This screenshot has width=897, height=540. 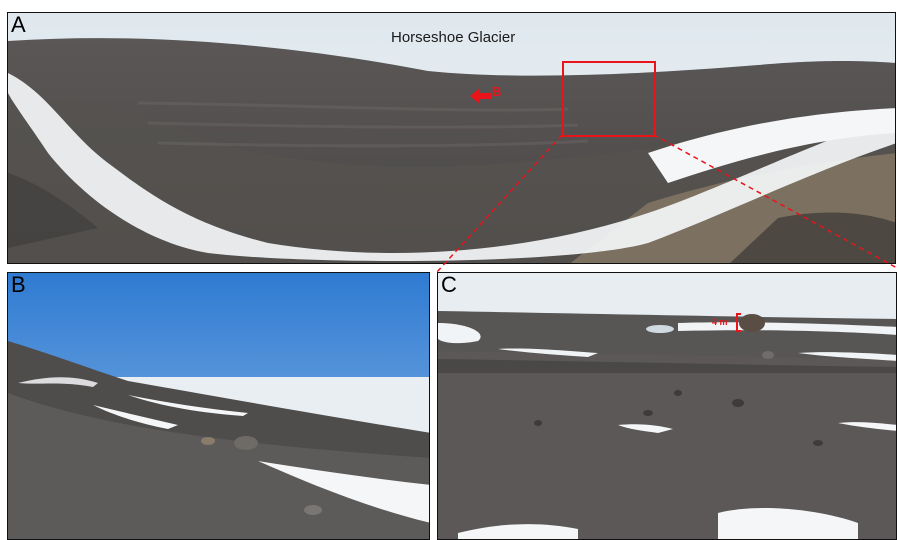 I want to click on panel-a-letter: A, so click(x=18, y=24).